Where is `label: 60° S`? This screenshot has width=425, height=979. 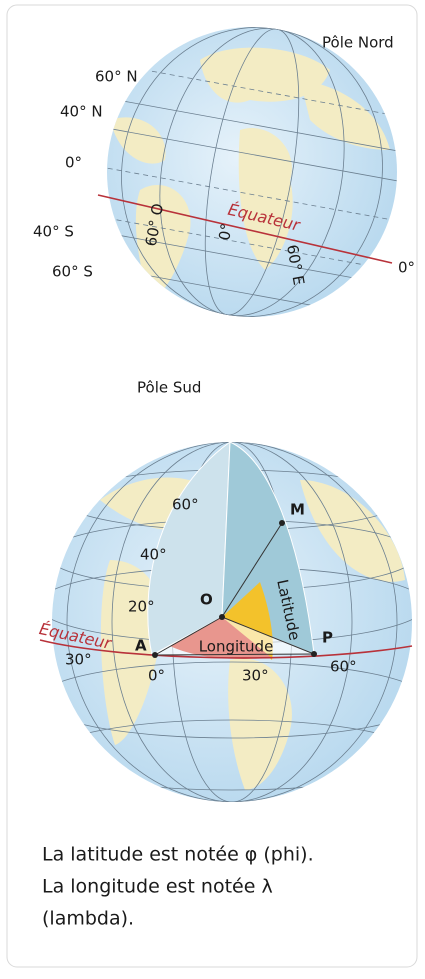
label: 60° S is located at coordinates (72, 272).